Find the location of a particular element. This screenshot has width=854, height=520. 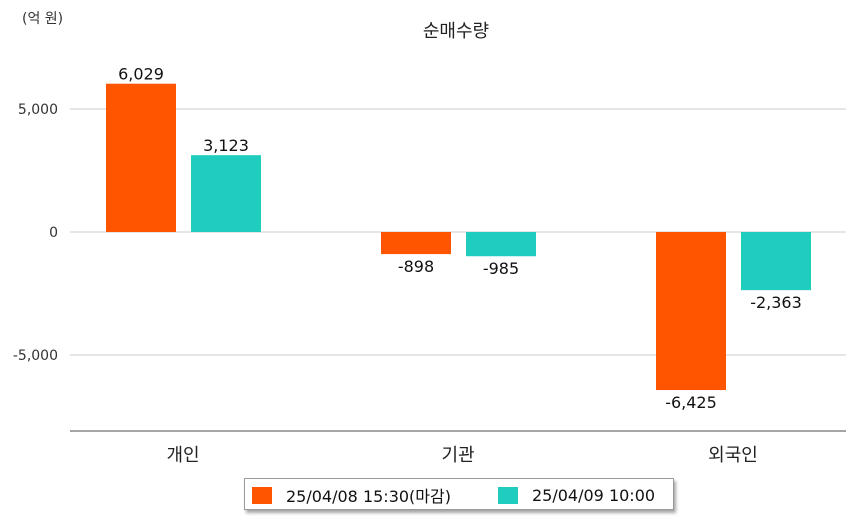

data-label: -2,363 is located at coordinates (776, 302).